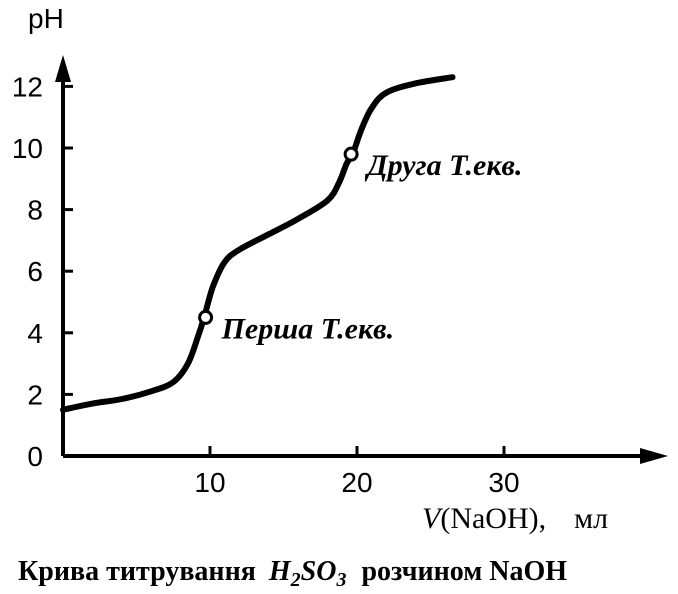  I want to click on equivalence-label-1: Перша Т.екв., so click(308, 328).